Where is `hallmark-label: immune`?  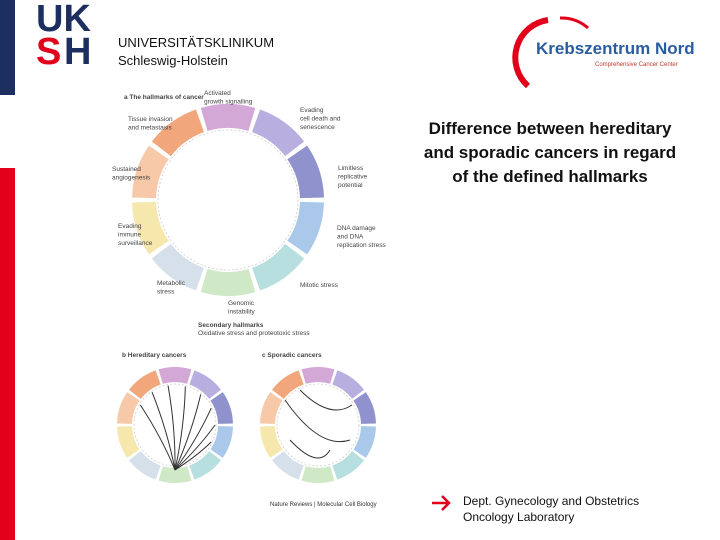 hallmark-label: immune is located at coordinates (130, 235).